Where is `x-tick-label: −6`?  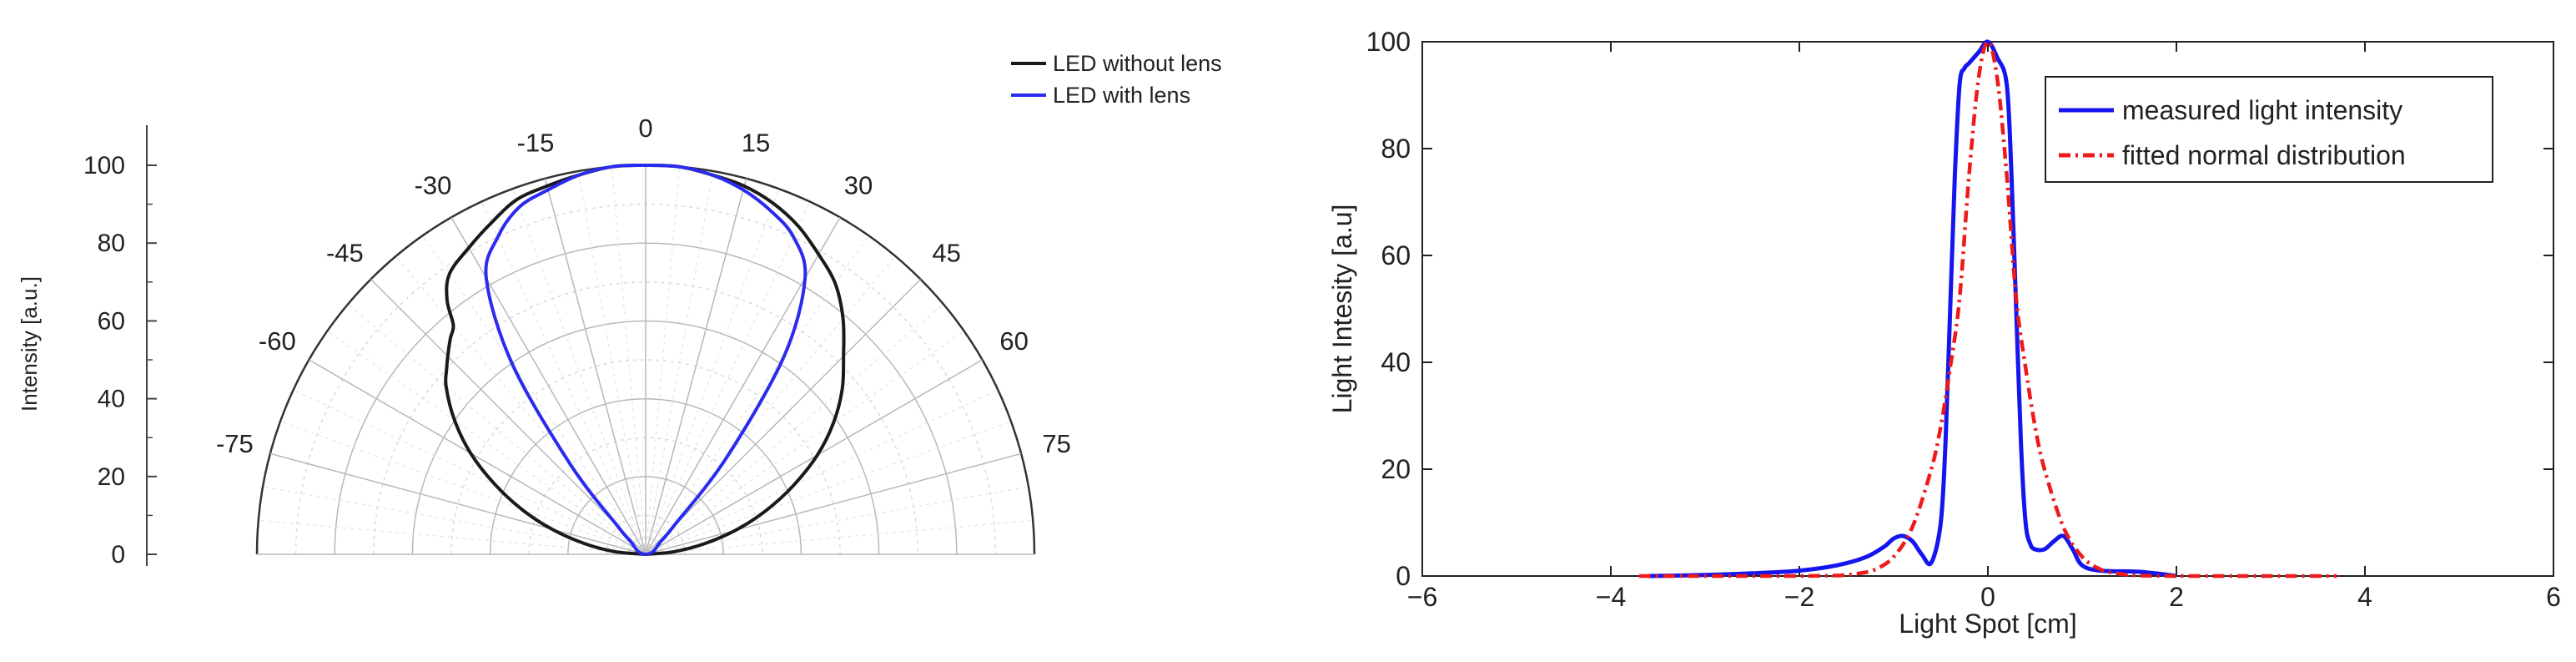 x-tick-label: −6 is located at coordinates (1422, 597).